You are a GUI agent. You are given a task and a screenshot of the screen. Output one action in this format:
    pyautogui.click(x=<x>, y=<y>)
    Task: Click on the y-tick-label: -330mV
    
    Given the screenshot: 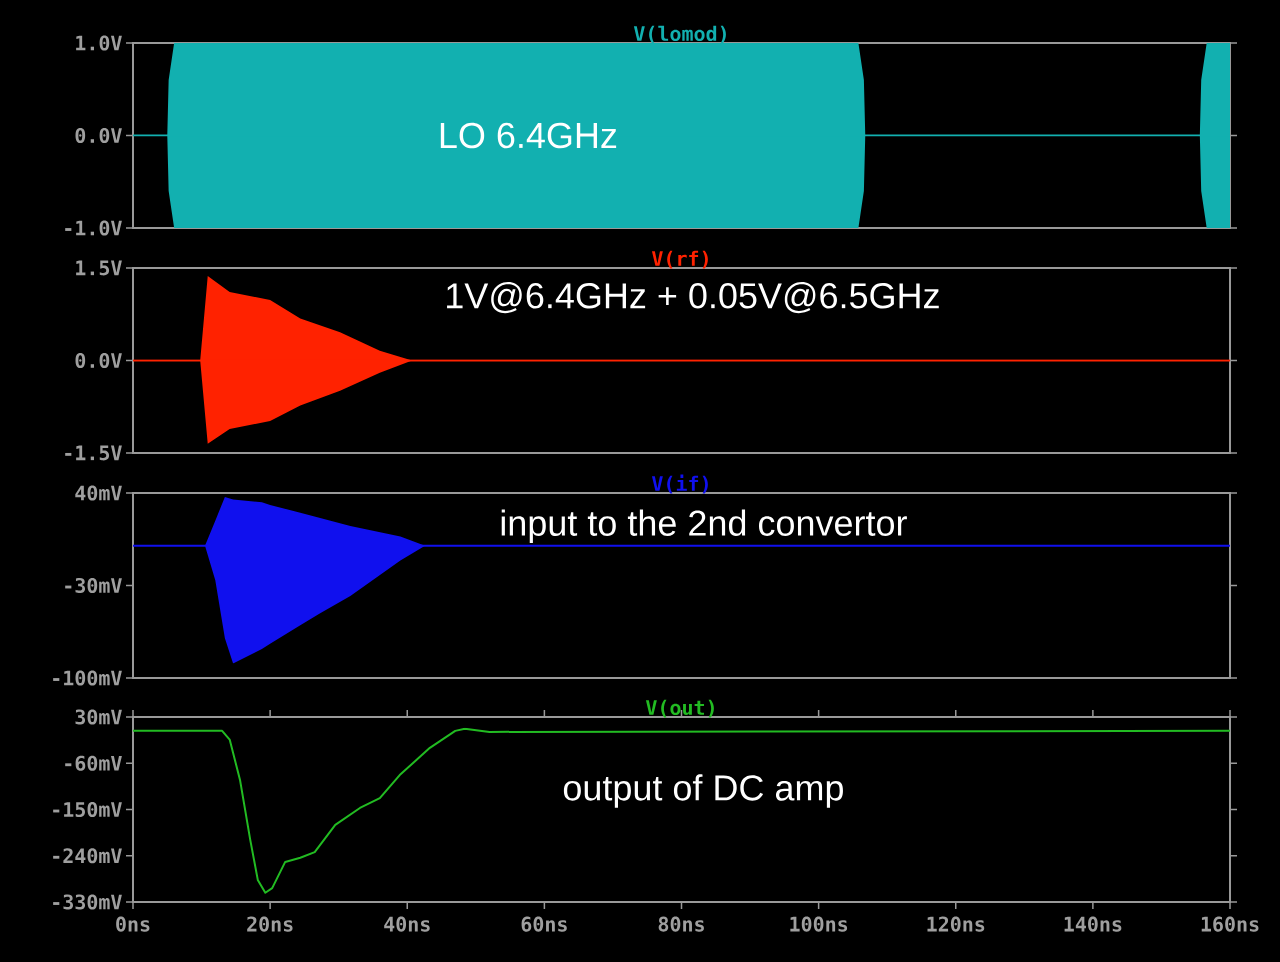 What is the action you would take?
    pyautogui.click(x=87, y=902)
    